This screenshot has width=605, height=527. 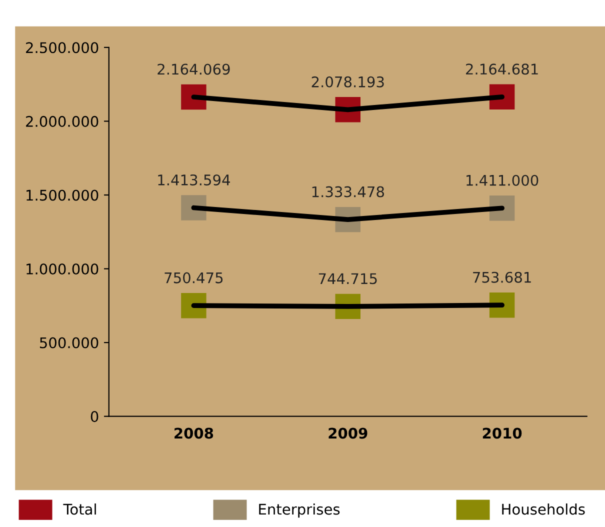 What do you see at coordinates (79, 509) in the screenshot?
I see `legend-label: Total` at bounding box center [79, 509].